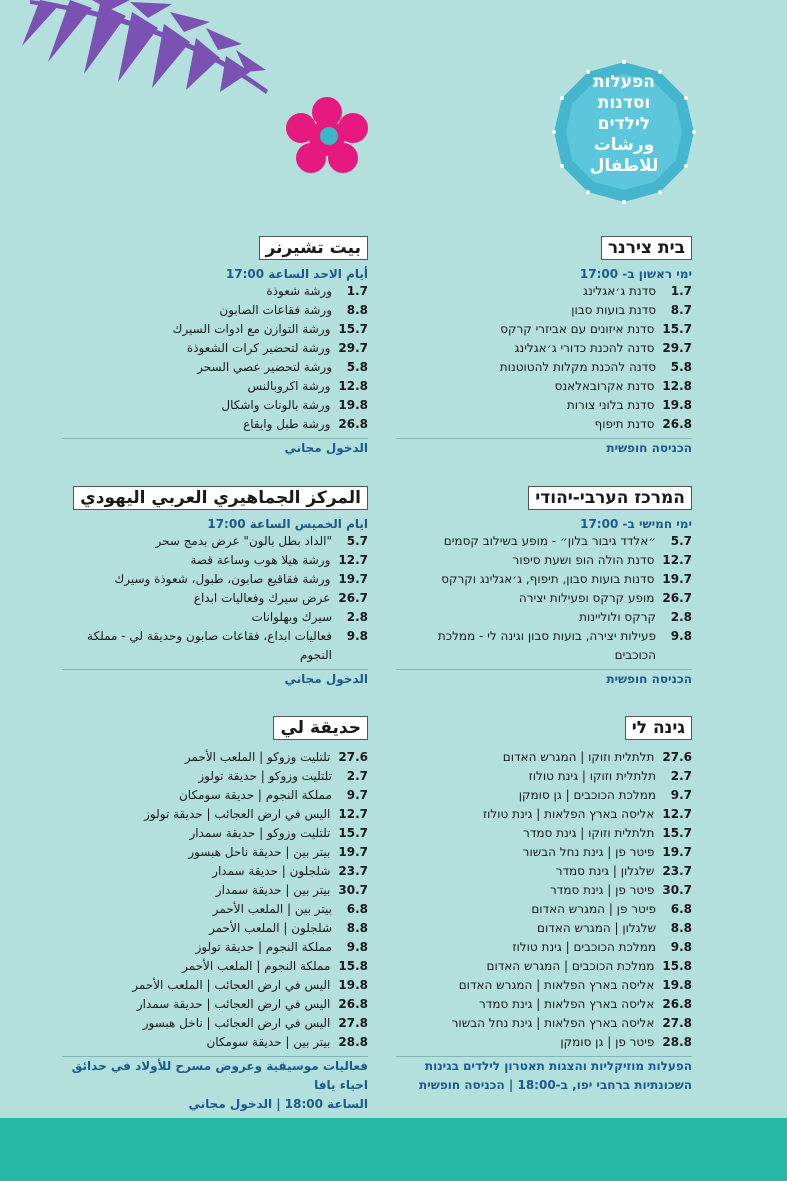 The image size is (787, 1181). What do you see at coordinates (677, 757) in the screenshot?
I see `event-date: 27.6` at bounding box center [677, 757].